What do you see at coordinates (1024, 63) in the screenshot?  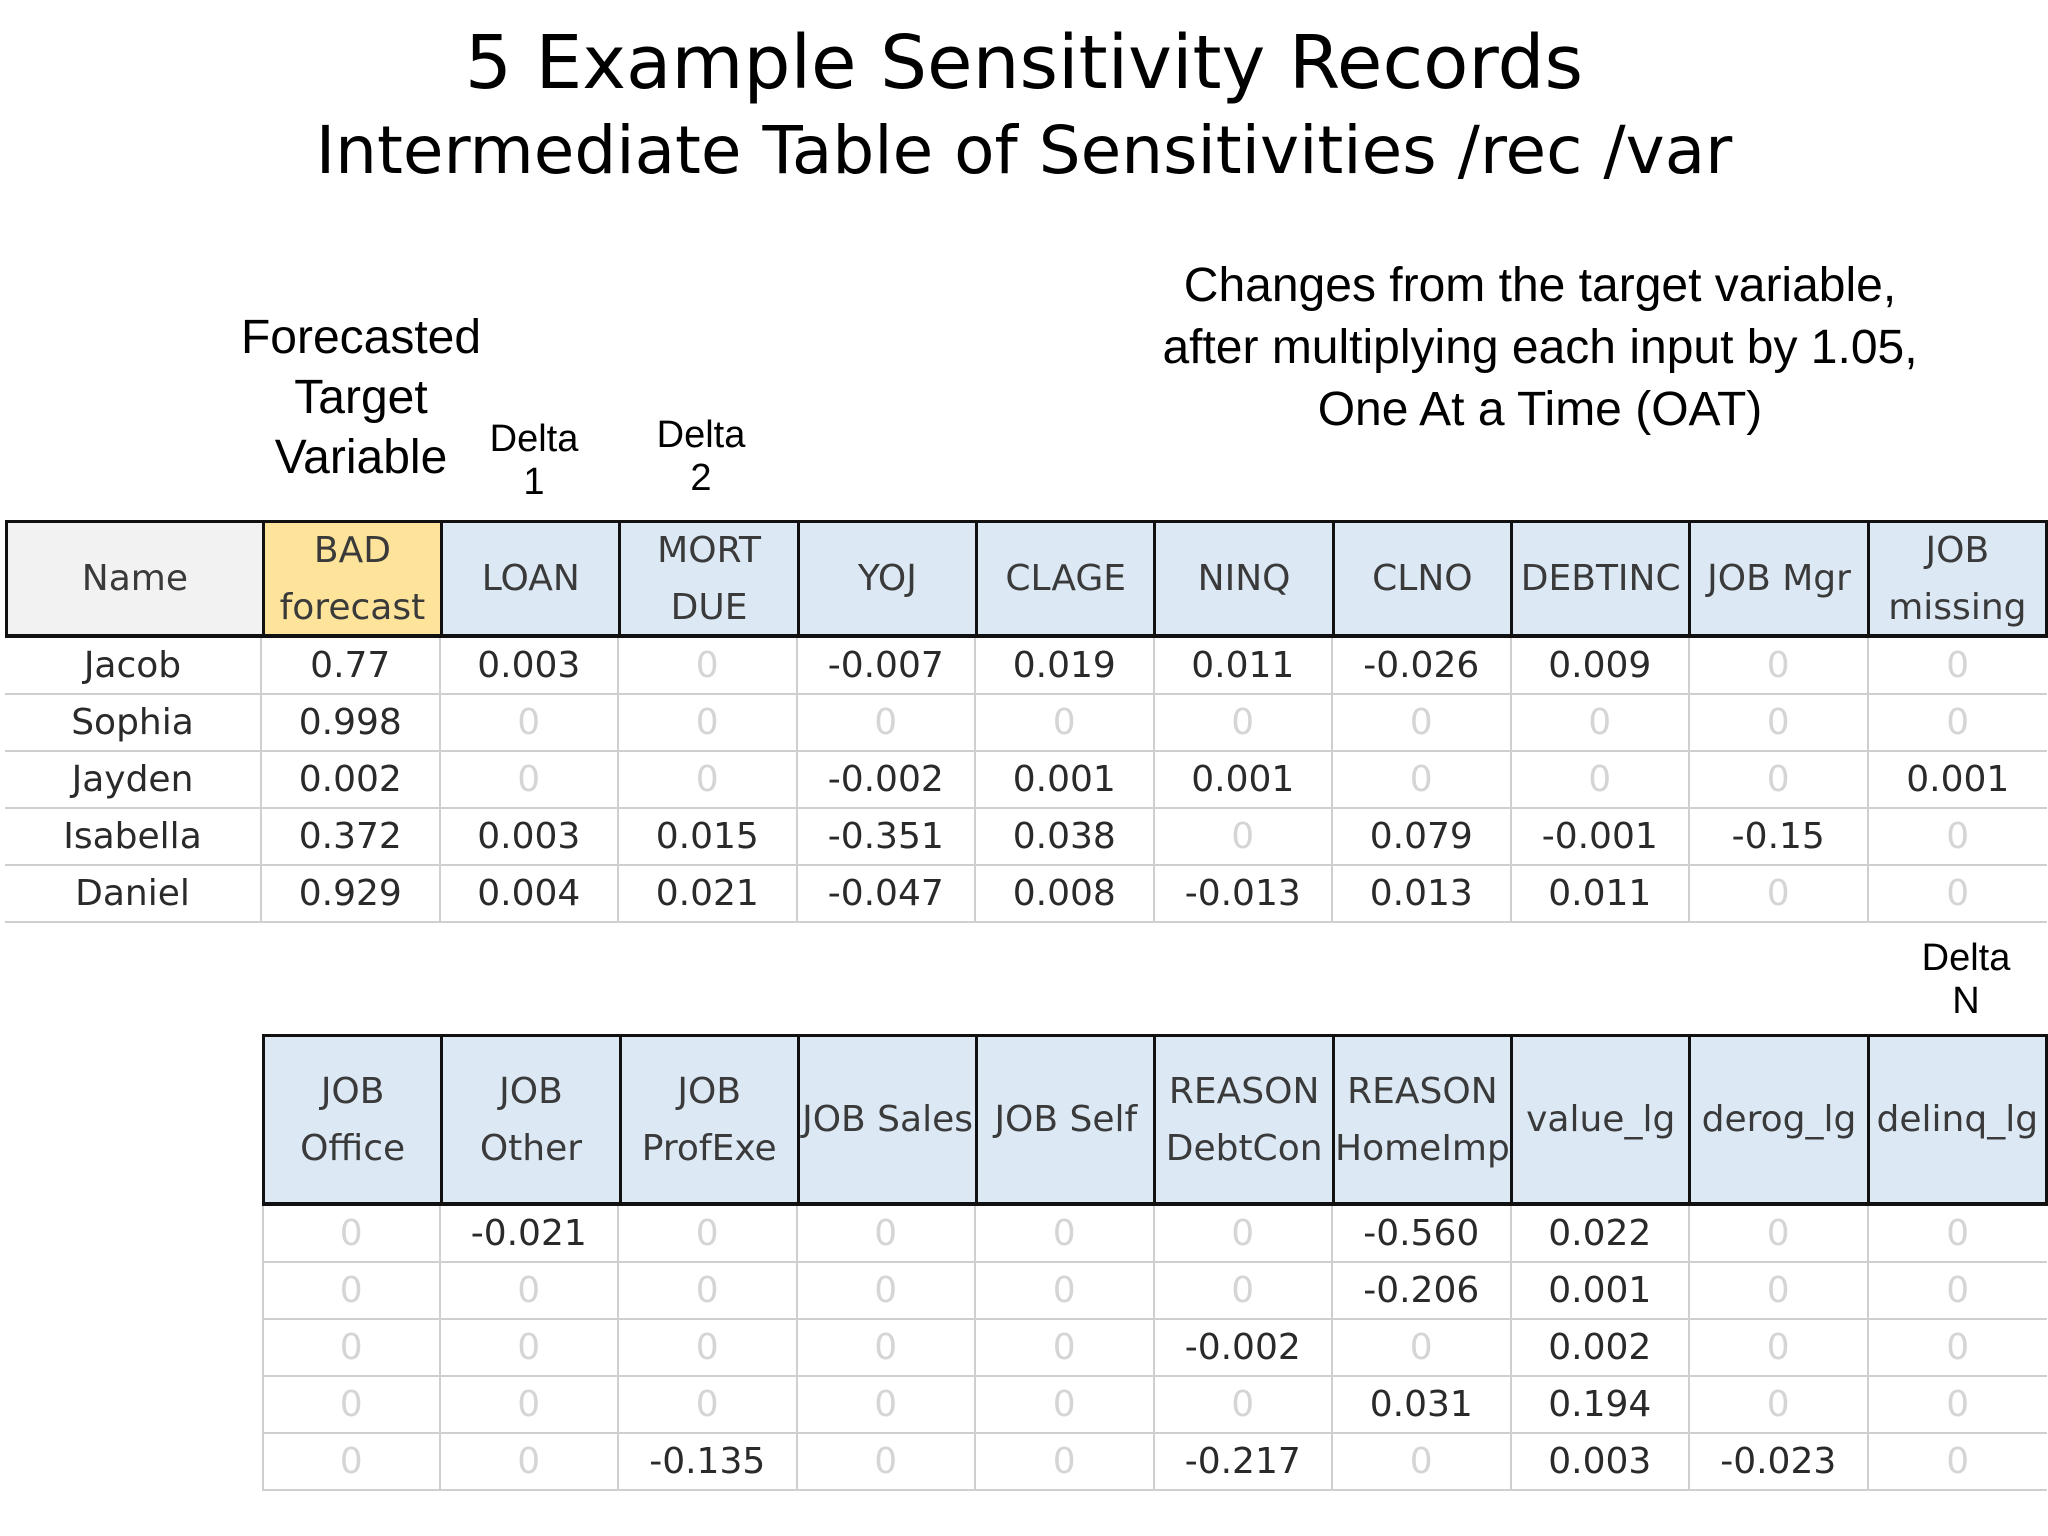 I see `slide-title: 5 Example Sensitivity Records` at bounding box center [1024, 63].